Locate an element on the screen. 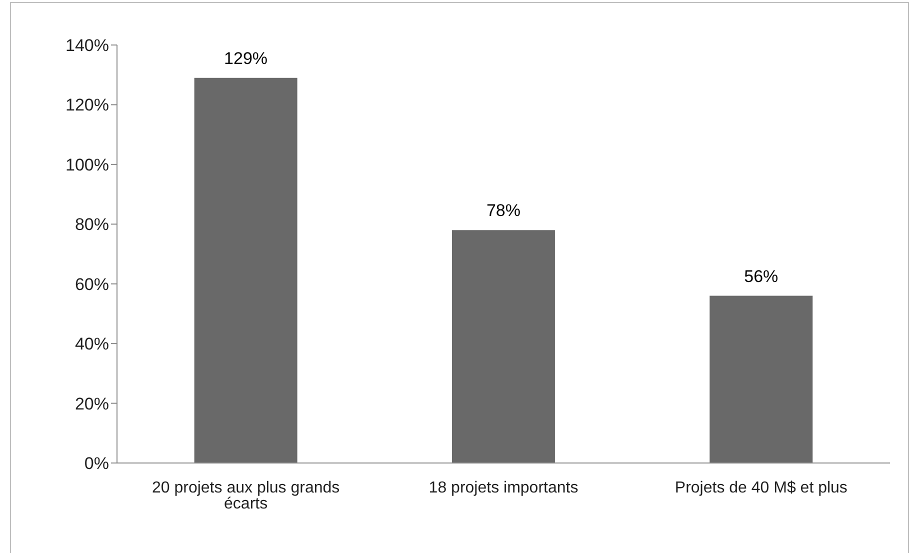 This screenshot has width=917, height=553. x-tick-label: 18 projets importants is located at coordinates (503, 487).